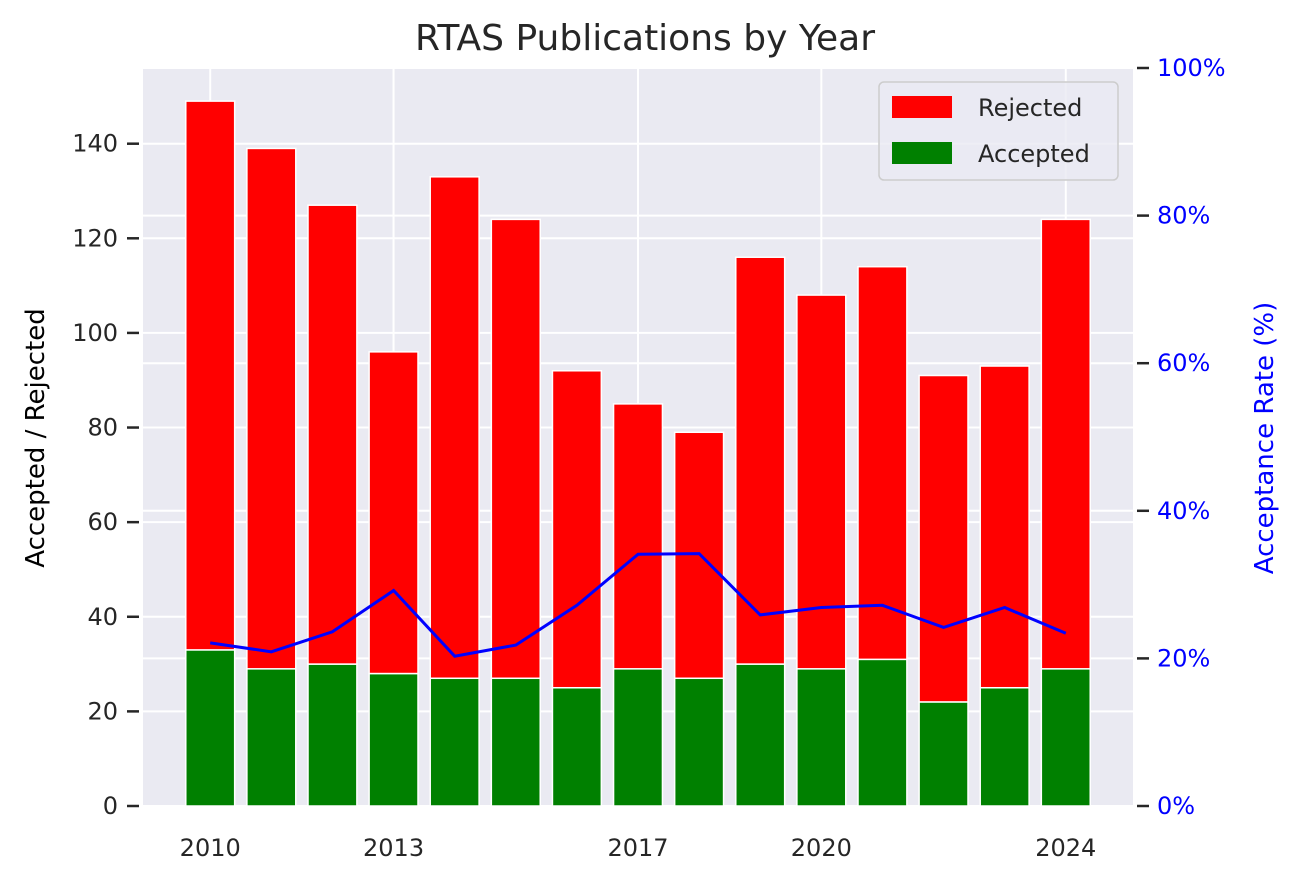 The height and width of the screenshot is (882, 1298). I want to click on bar-rejected-2012, so click(332, 434).